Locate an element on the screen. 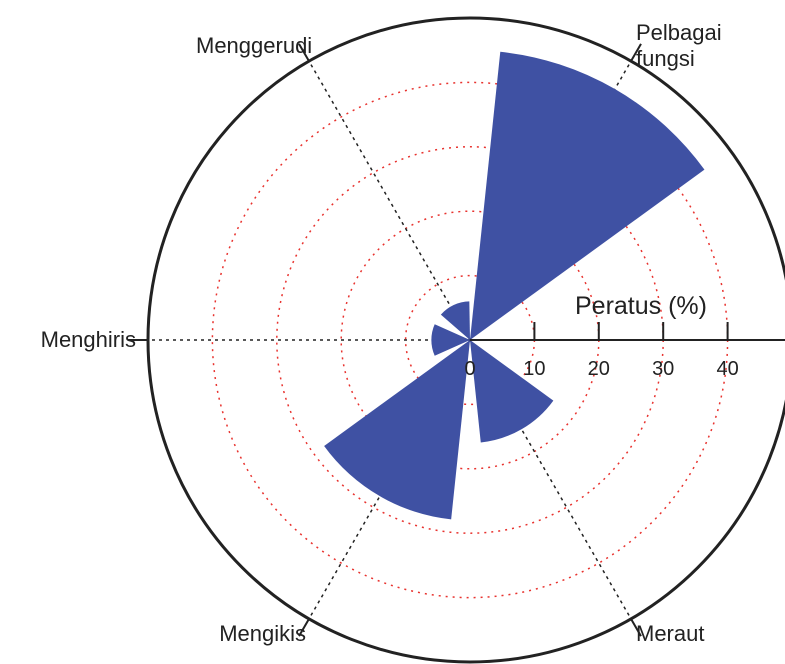 Image resolution: width=785 pixels, height=664 pixels. category-label: Meraut is located at coordinates (670, 634).